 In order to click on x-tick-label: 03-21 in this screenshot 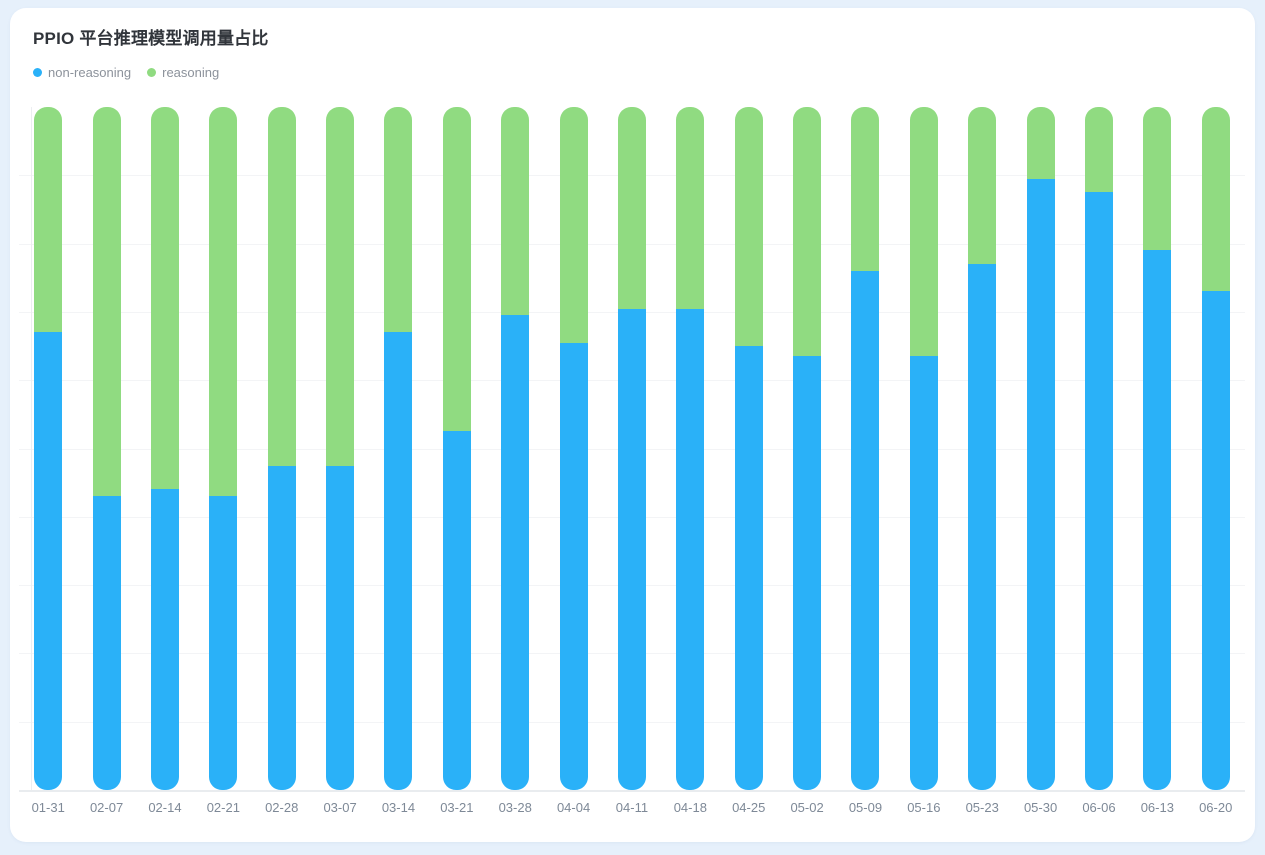, I will do `click(457, 807)`.